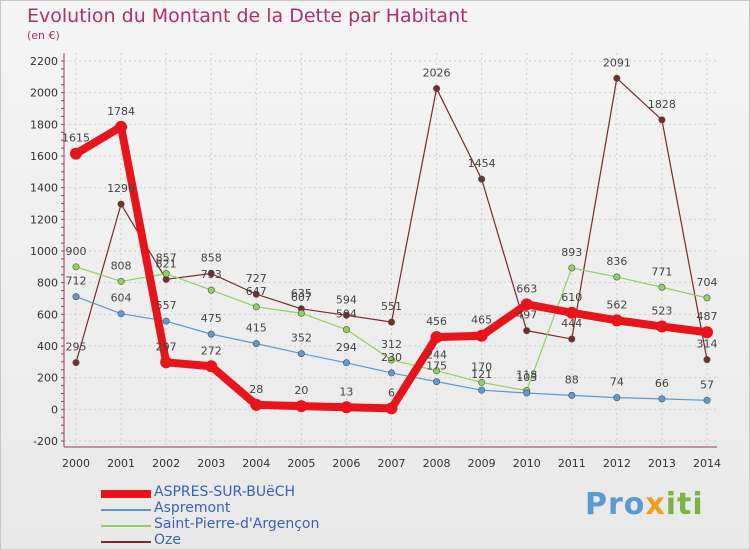 This screenshot has height=550, width=750. What do you see at coordinates (391, 392) in the screenshot?
I see `data-label: 6` at bounding box center [391, 392].